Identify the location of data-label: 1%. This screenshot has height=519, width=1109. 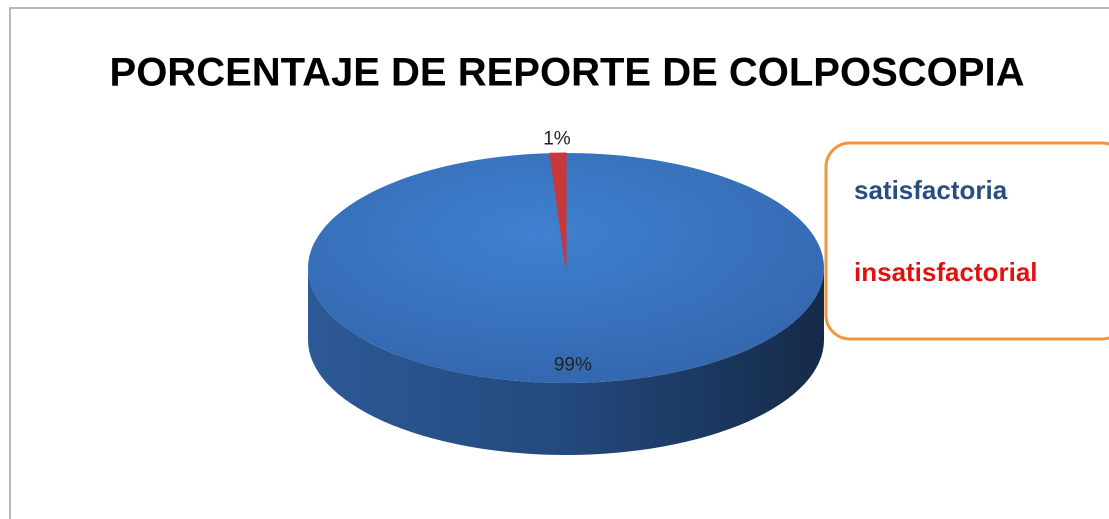
(557, 138).